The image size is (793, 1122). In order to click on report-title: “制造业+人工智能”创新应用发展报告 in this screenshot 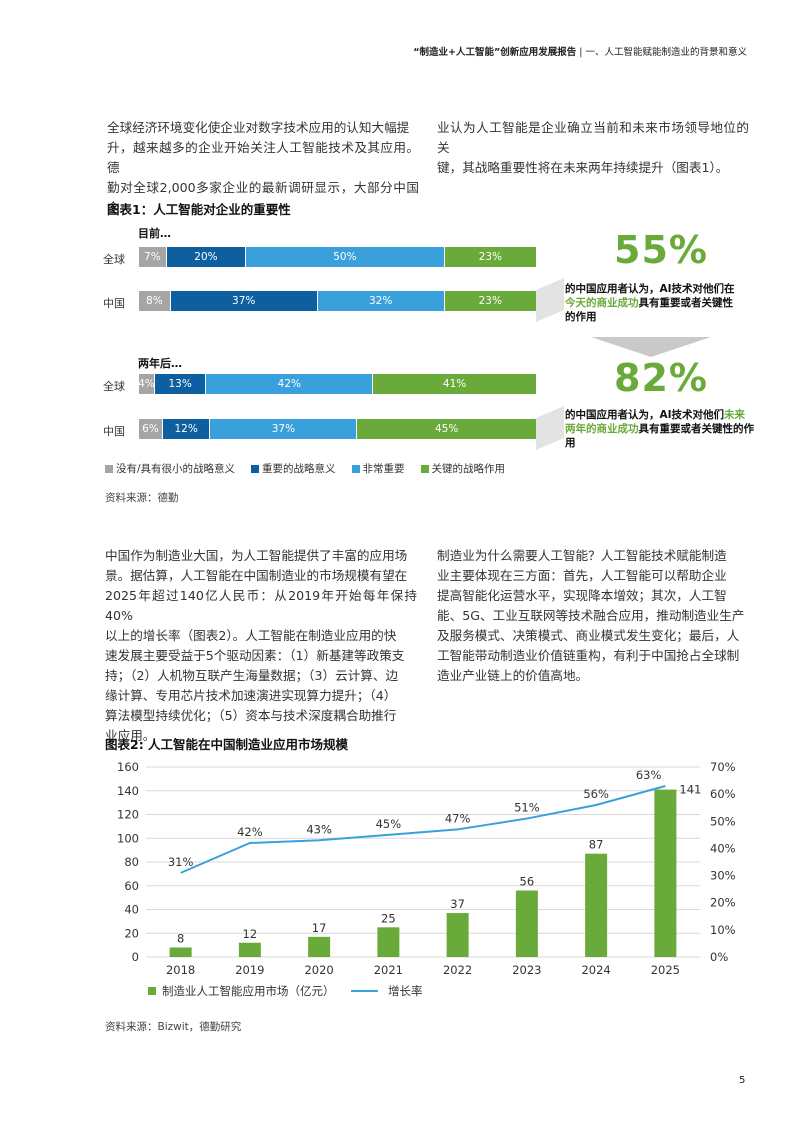, I will do `click(495, 52)`.